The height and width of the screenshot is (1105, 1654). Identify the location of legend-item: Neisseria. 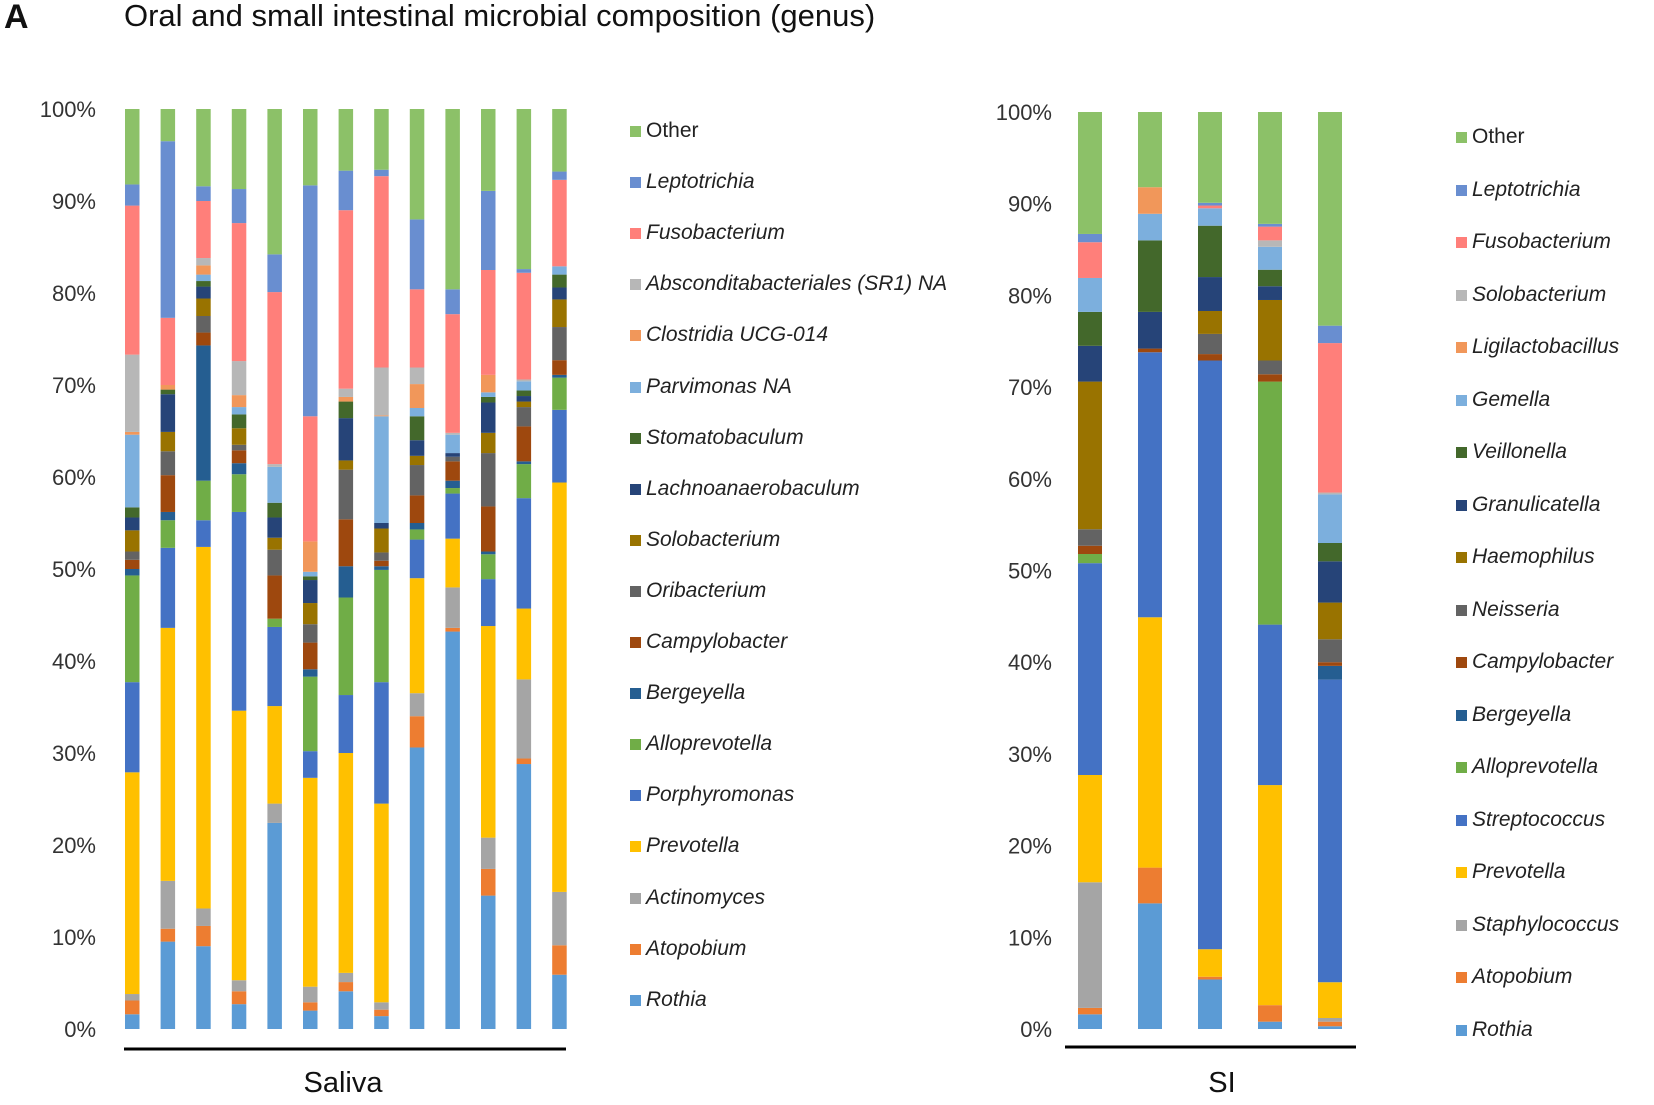
(1551, 610).